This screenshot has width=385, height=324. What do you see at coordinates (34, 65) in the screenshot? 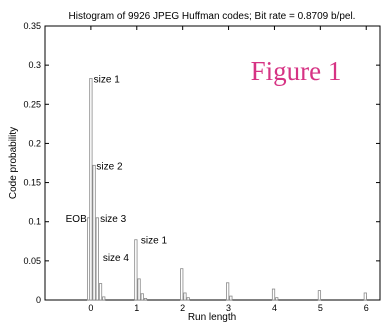
I see `y-tick-label: 0.3` at bounding box center [34, 65].